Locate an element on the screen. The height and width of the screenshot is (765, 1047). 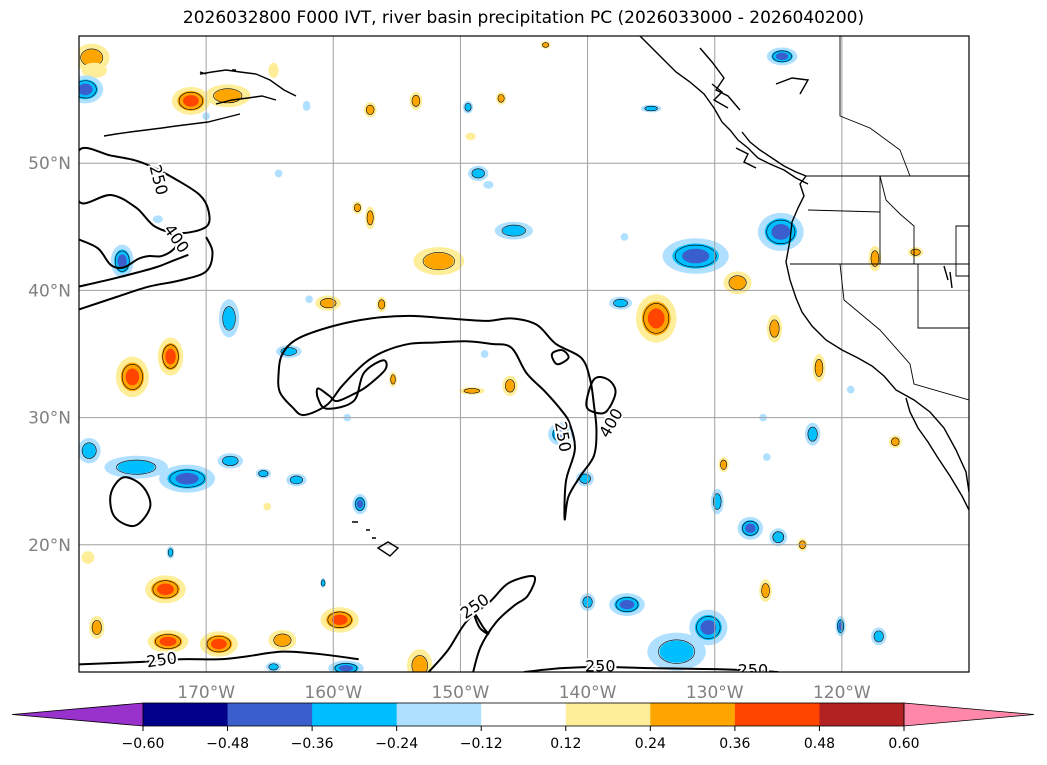
colorbar-tick-label: 0.48 is located at coordinates (819, 744).